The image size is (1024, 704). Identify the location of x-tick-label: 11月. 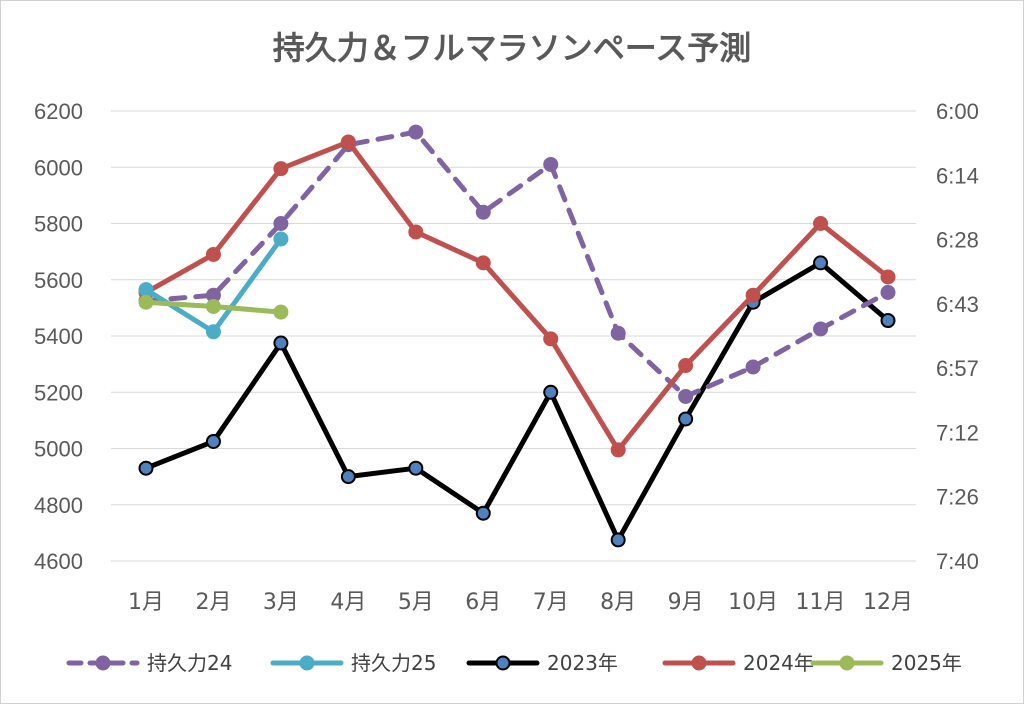
(821, 602).